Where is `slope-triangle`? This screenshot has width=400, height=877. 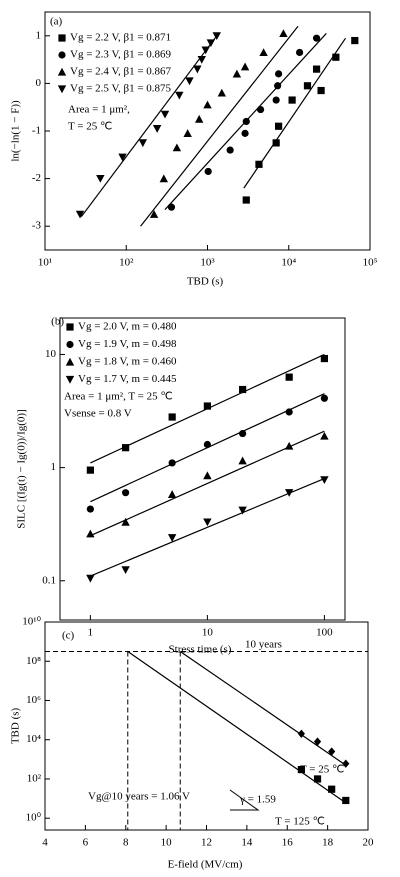
slope-triangle is located at coordinates (244, 800).